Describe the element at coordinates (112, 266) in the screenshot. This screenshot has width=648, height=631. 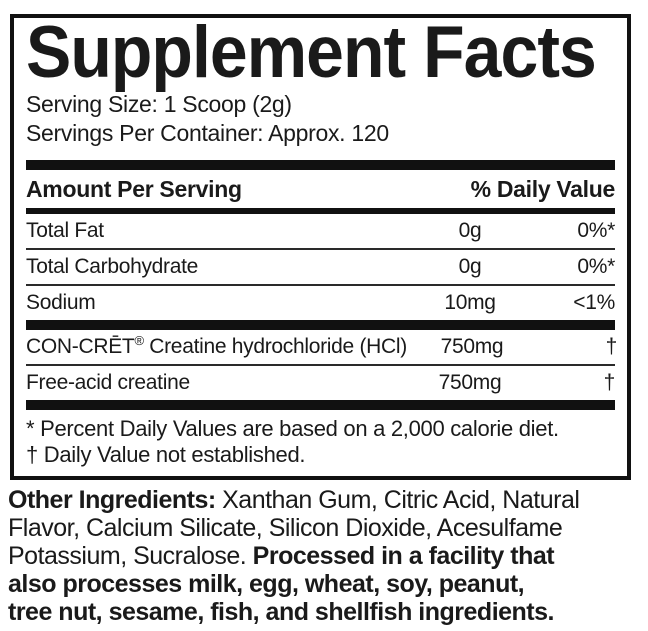
I see `nutrient-name: Total Carbohydrate` at that location.